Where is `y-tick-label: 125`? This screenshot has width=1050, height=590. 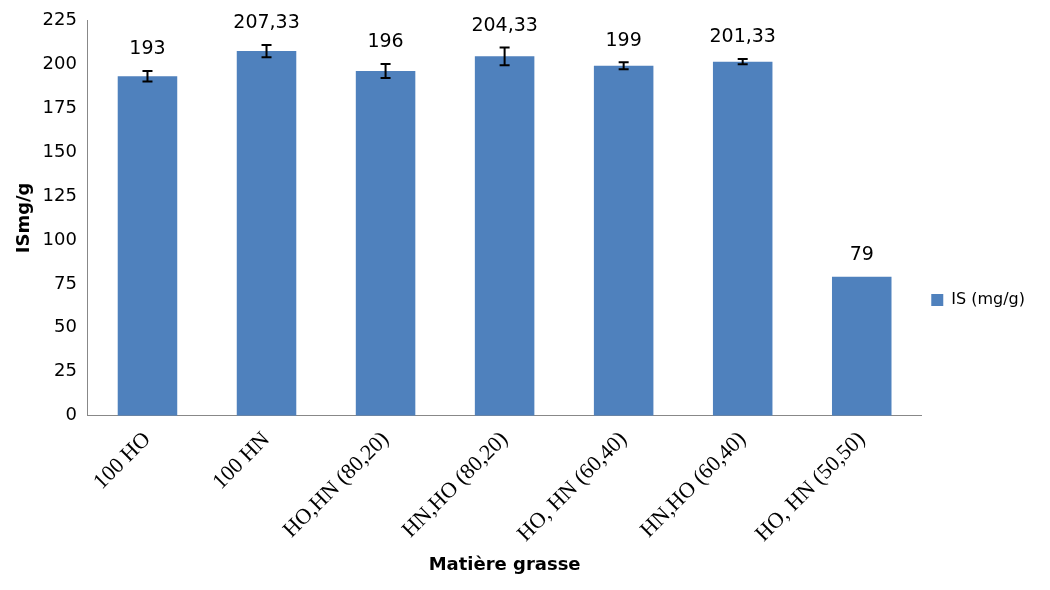 y-tick-label: 125 is located at coordinates (59, 194).